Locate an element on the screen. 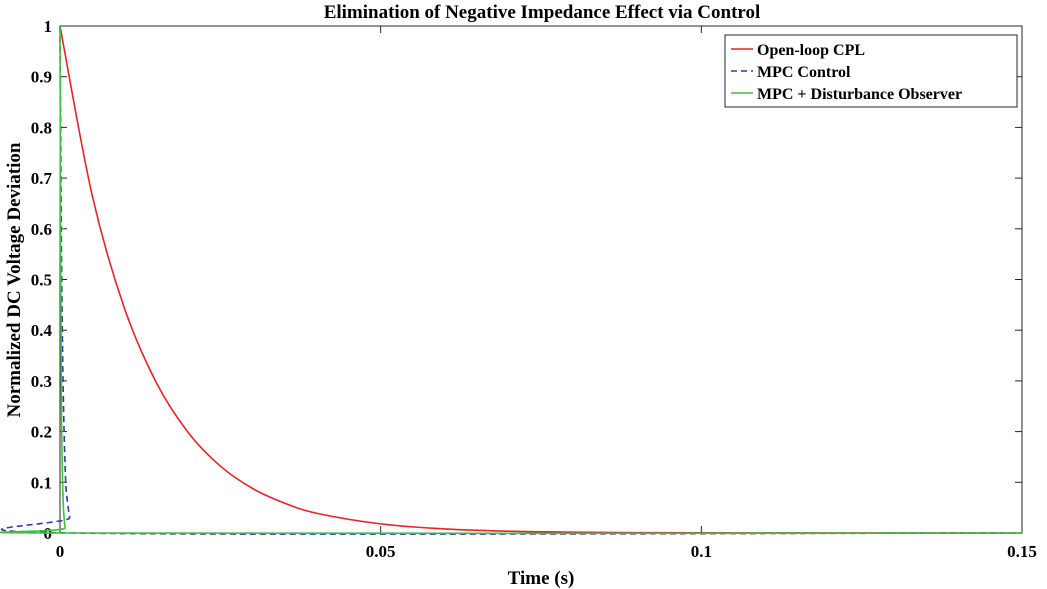 The height and width of the screenshot is (589, 1047). legend-box is located at coordinates (871, 71).